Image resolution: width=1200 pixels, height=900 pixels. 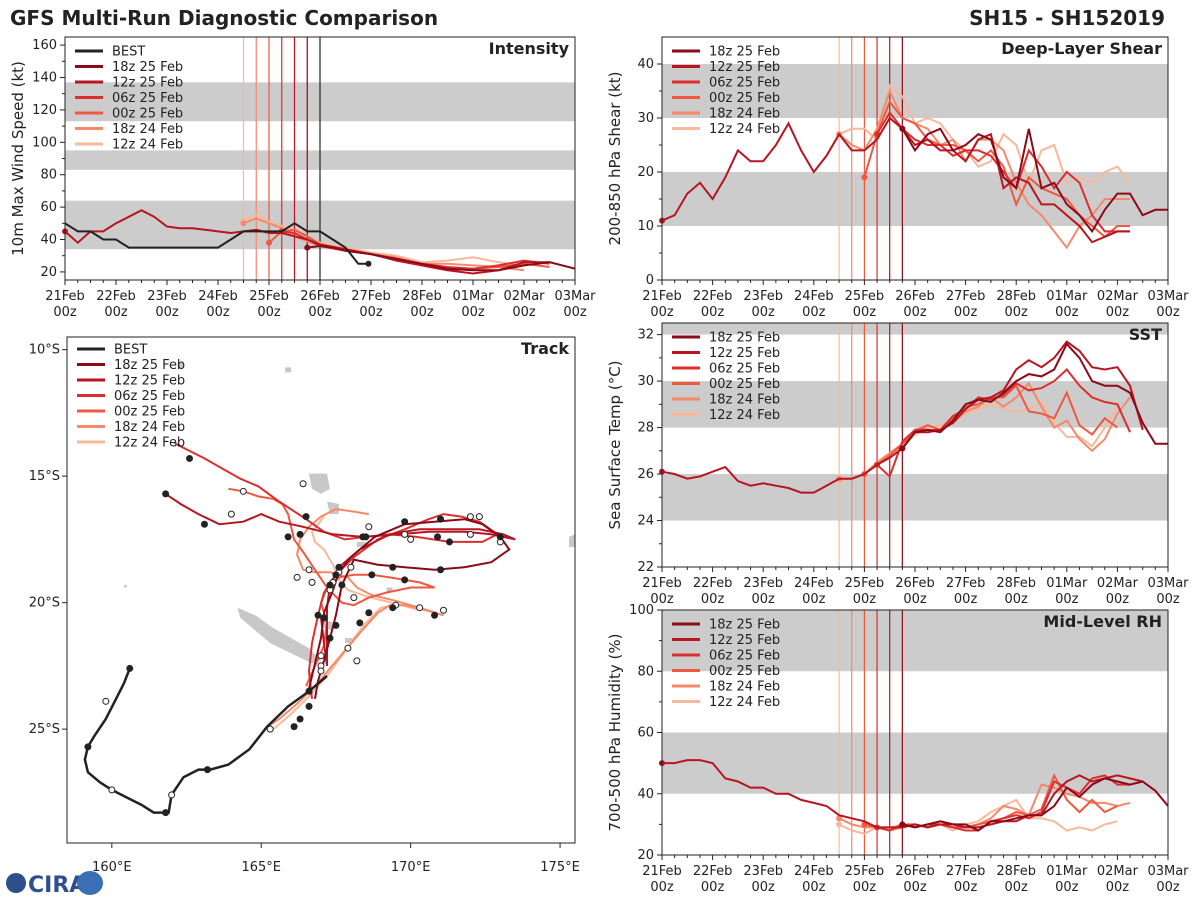 What do you see at coordinates (560, 867) in the screenshot?
I see `lon-tick-label: 175°E` at bounding box center [560, 867].